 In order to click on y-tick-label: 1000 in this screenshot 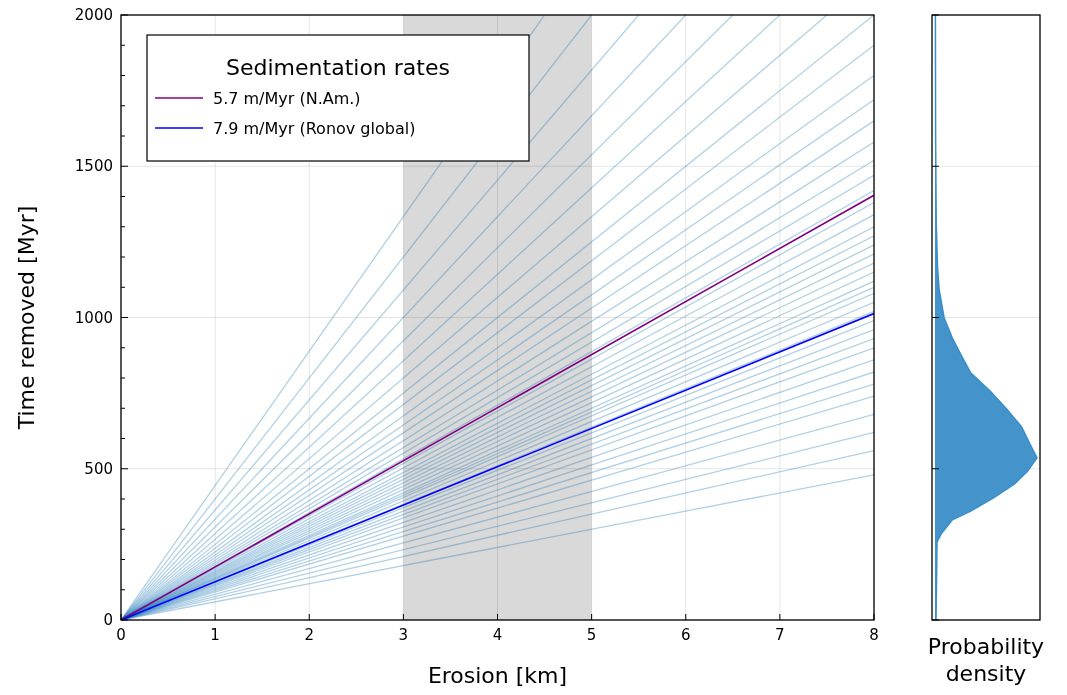, I will do `click(93, 317)`.